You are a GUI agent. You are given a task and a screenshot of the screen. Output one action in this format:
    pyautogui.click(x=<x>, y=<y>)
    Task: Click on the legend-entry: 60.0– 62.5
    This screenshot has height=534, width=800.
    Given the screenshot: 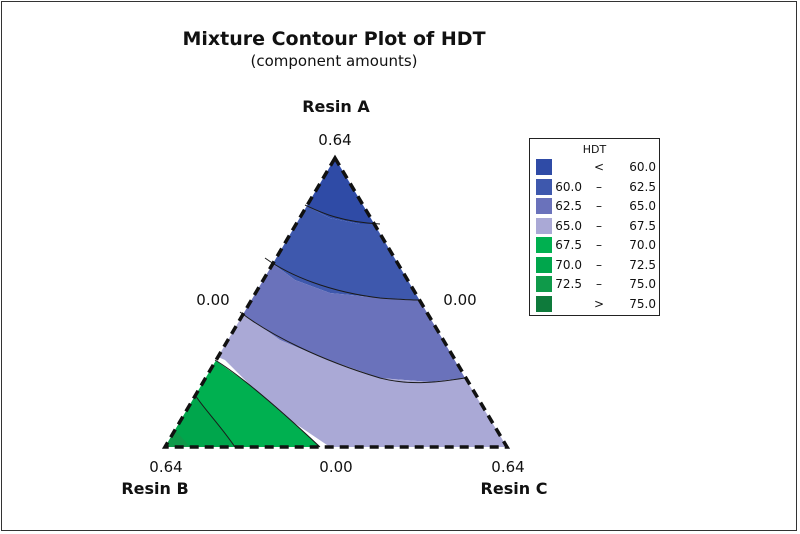 What is the action you would take?
    pyautogui.click(x=596, y=187)
    